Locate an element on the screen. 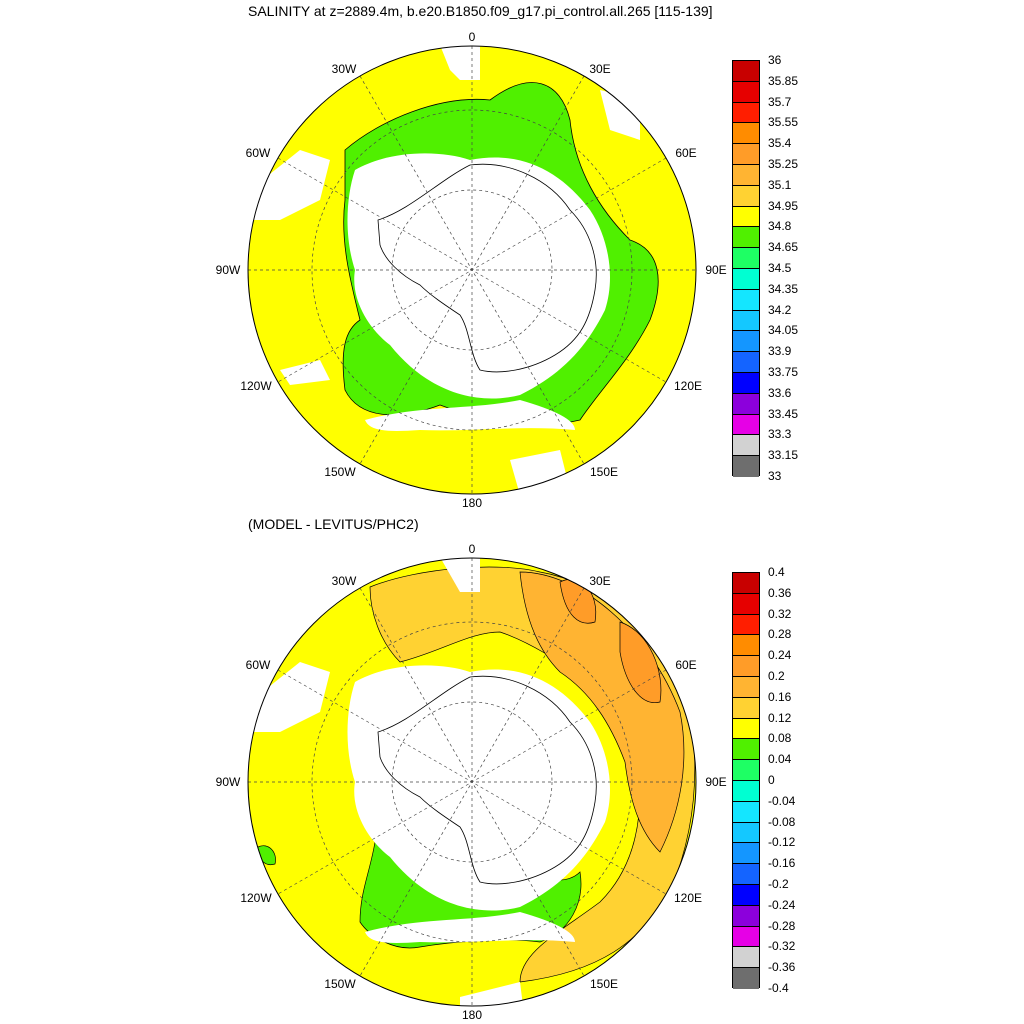 The width and height of the screenshot is (1024, 1024). colorbar-label: 33 is located at coordinates (775, 476).